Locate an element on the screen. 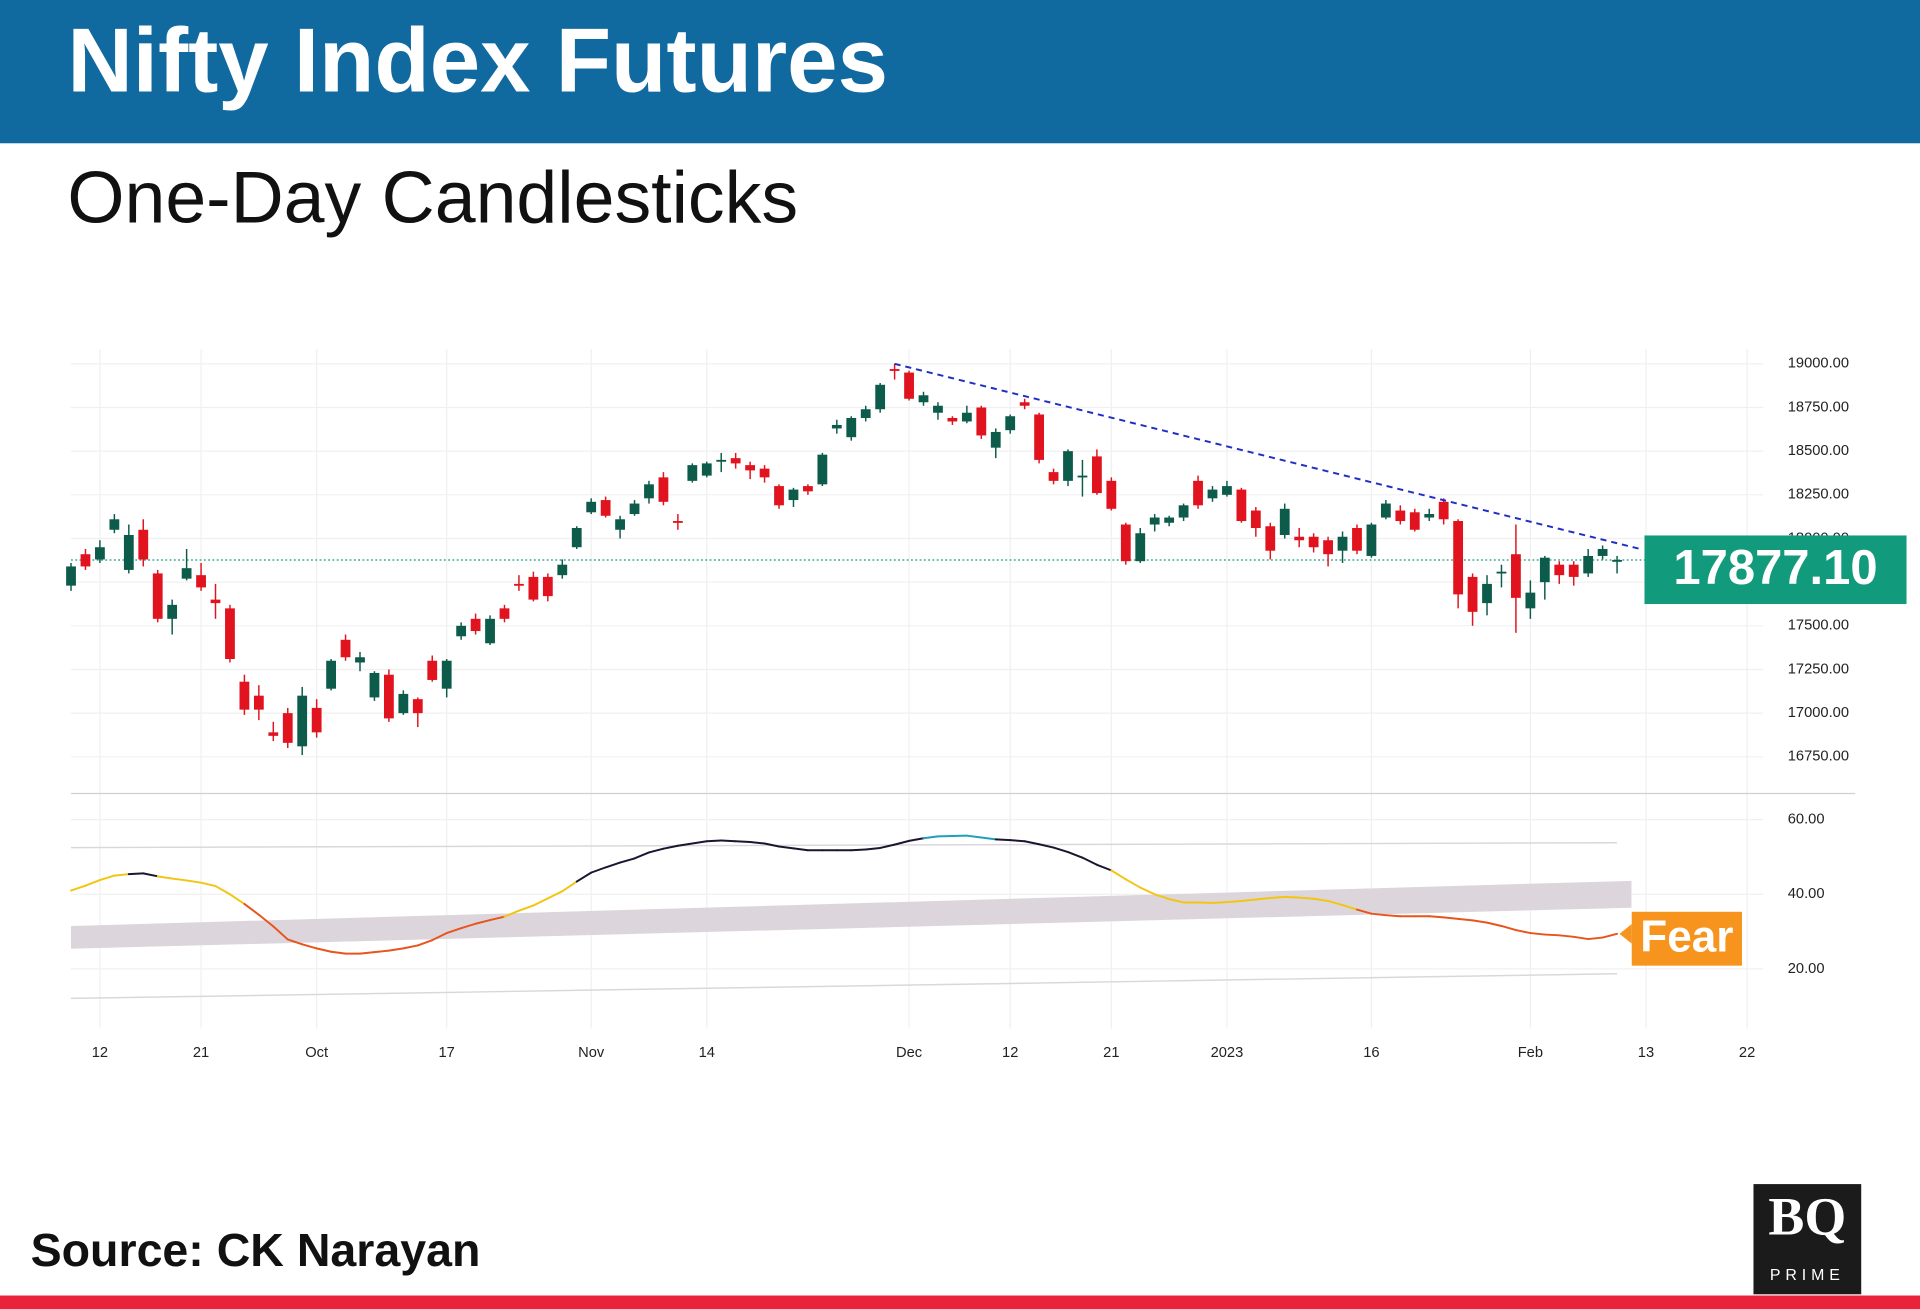 Image resolution: width=1920 pixels, height=1309 pixels. x-tick-label: 2023 is located at coordinates (1227, 1053).